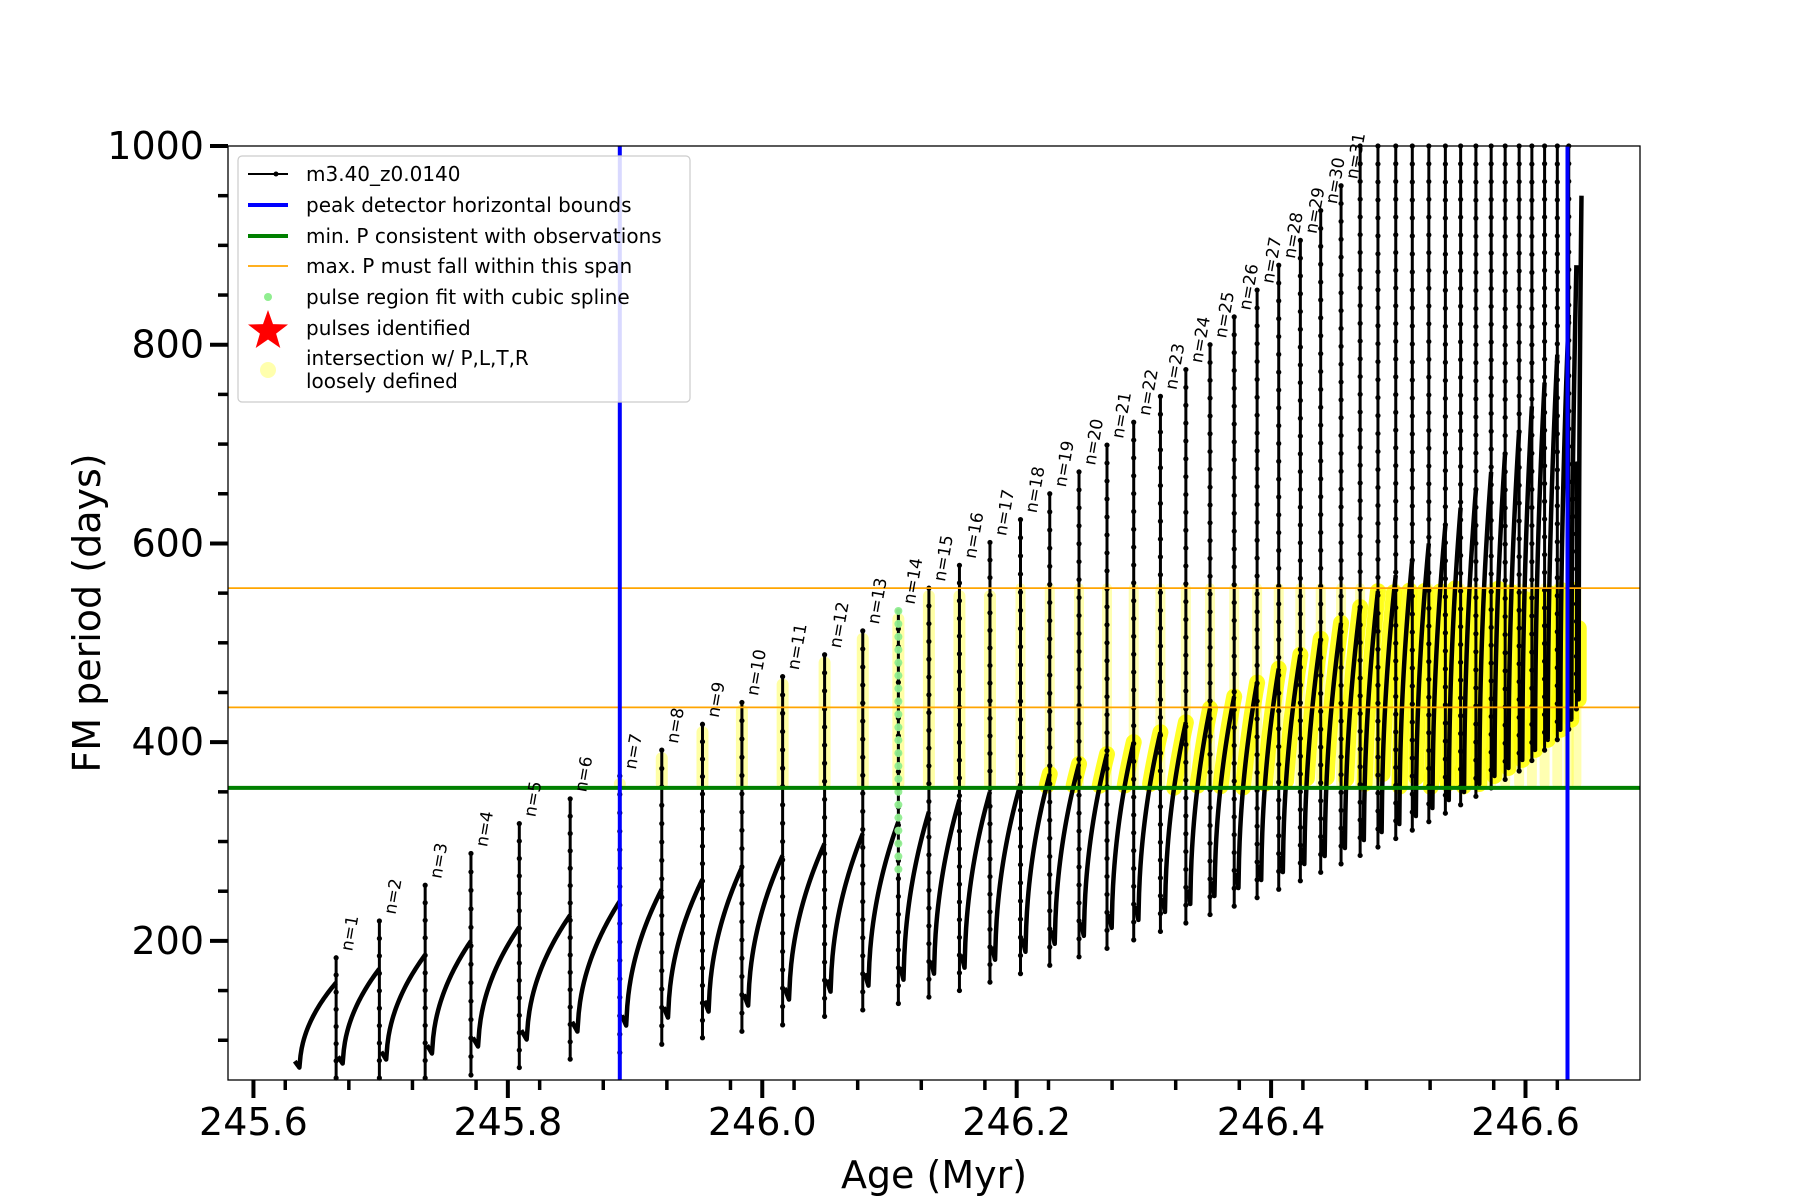  I want to click on legend-label: loosely defined, so click(382, 381).